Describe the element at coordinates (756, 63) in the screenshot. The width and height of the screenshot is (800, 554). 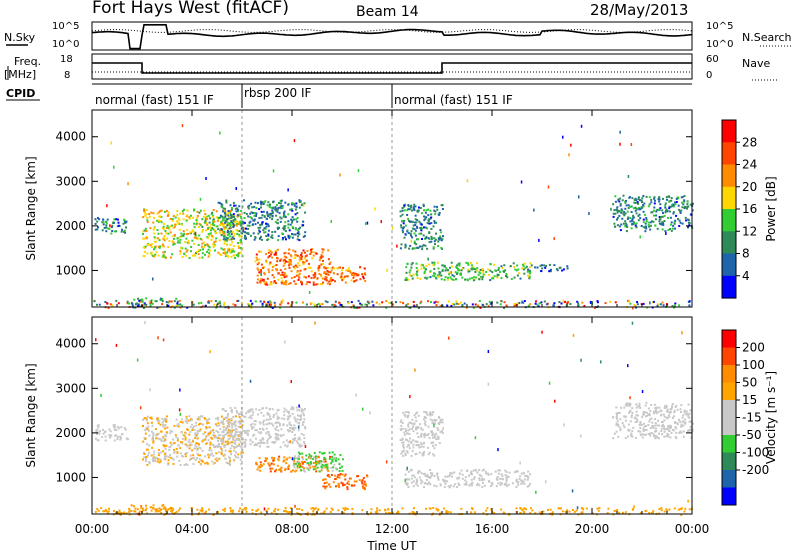
I see `nave-label: Nave` at that location.